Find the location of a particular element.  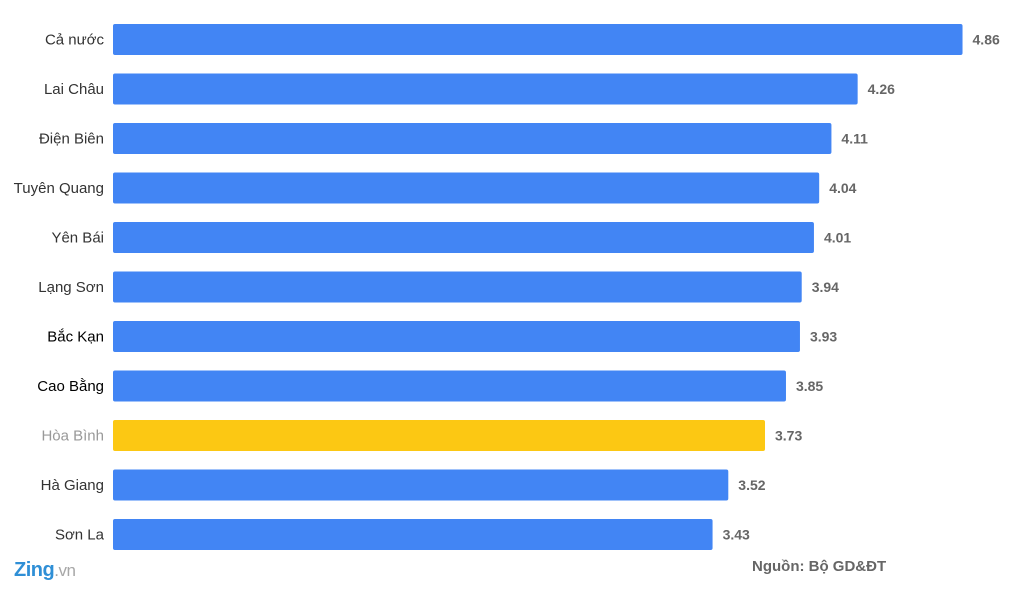

value-label-ha-giang: 3.52 is located at coordinates (751, 485).